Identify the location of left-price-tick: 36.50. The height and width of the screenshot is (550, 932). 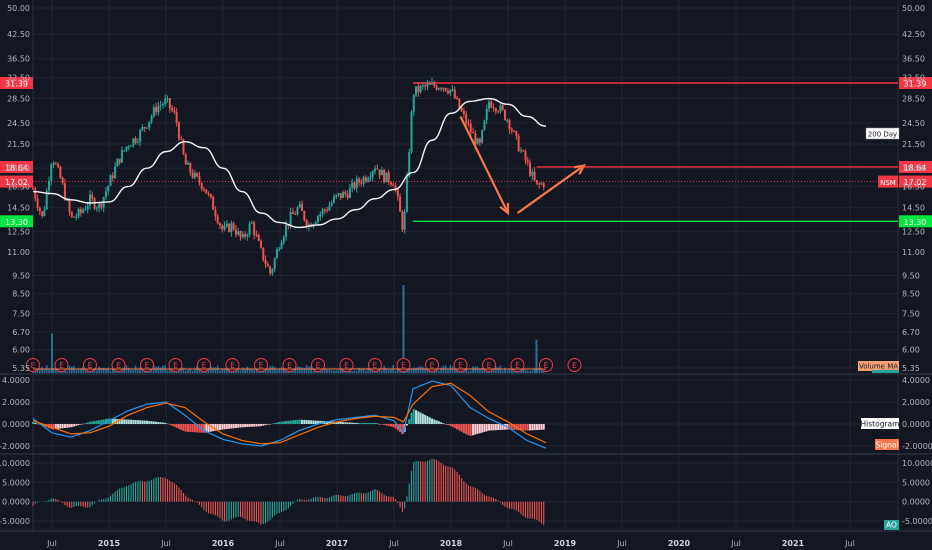
(18, 59).